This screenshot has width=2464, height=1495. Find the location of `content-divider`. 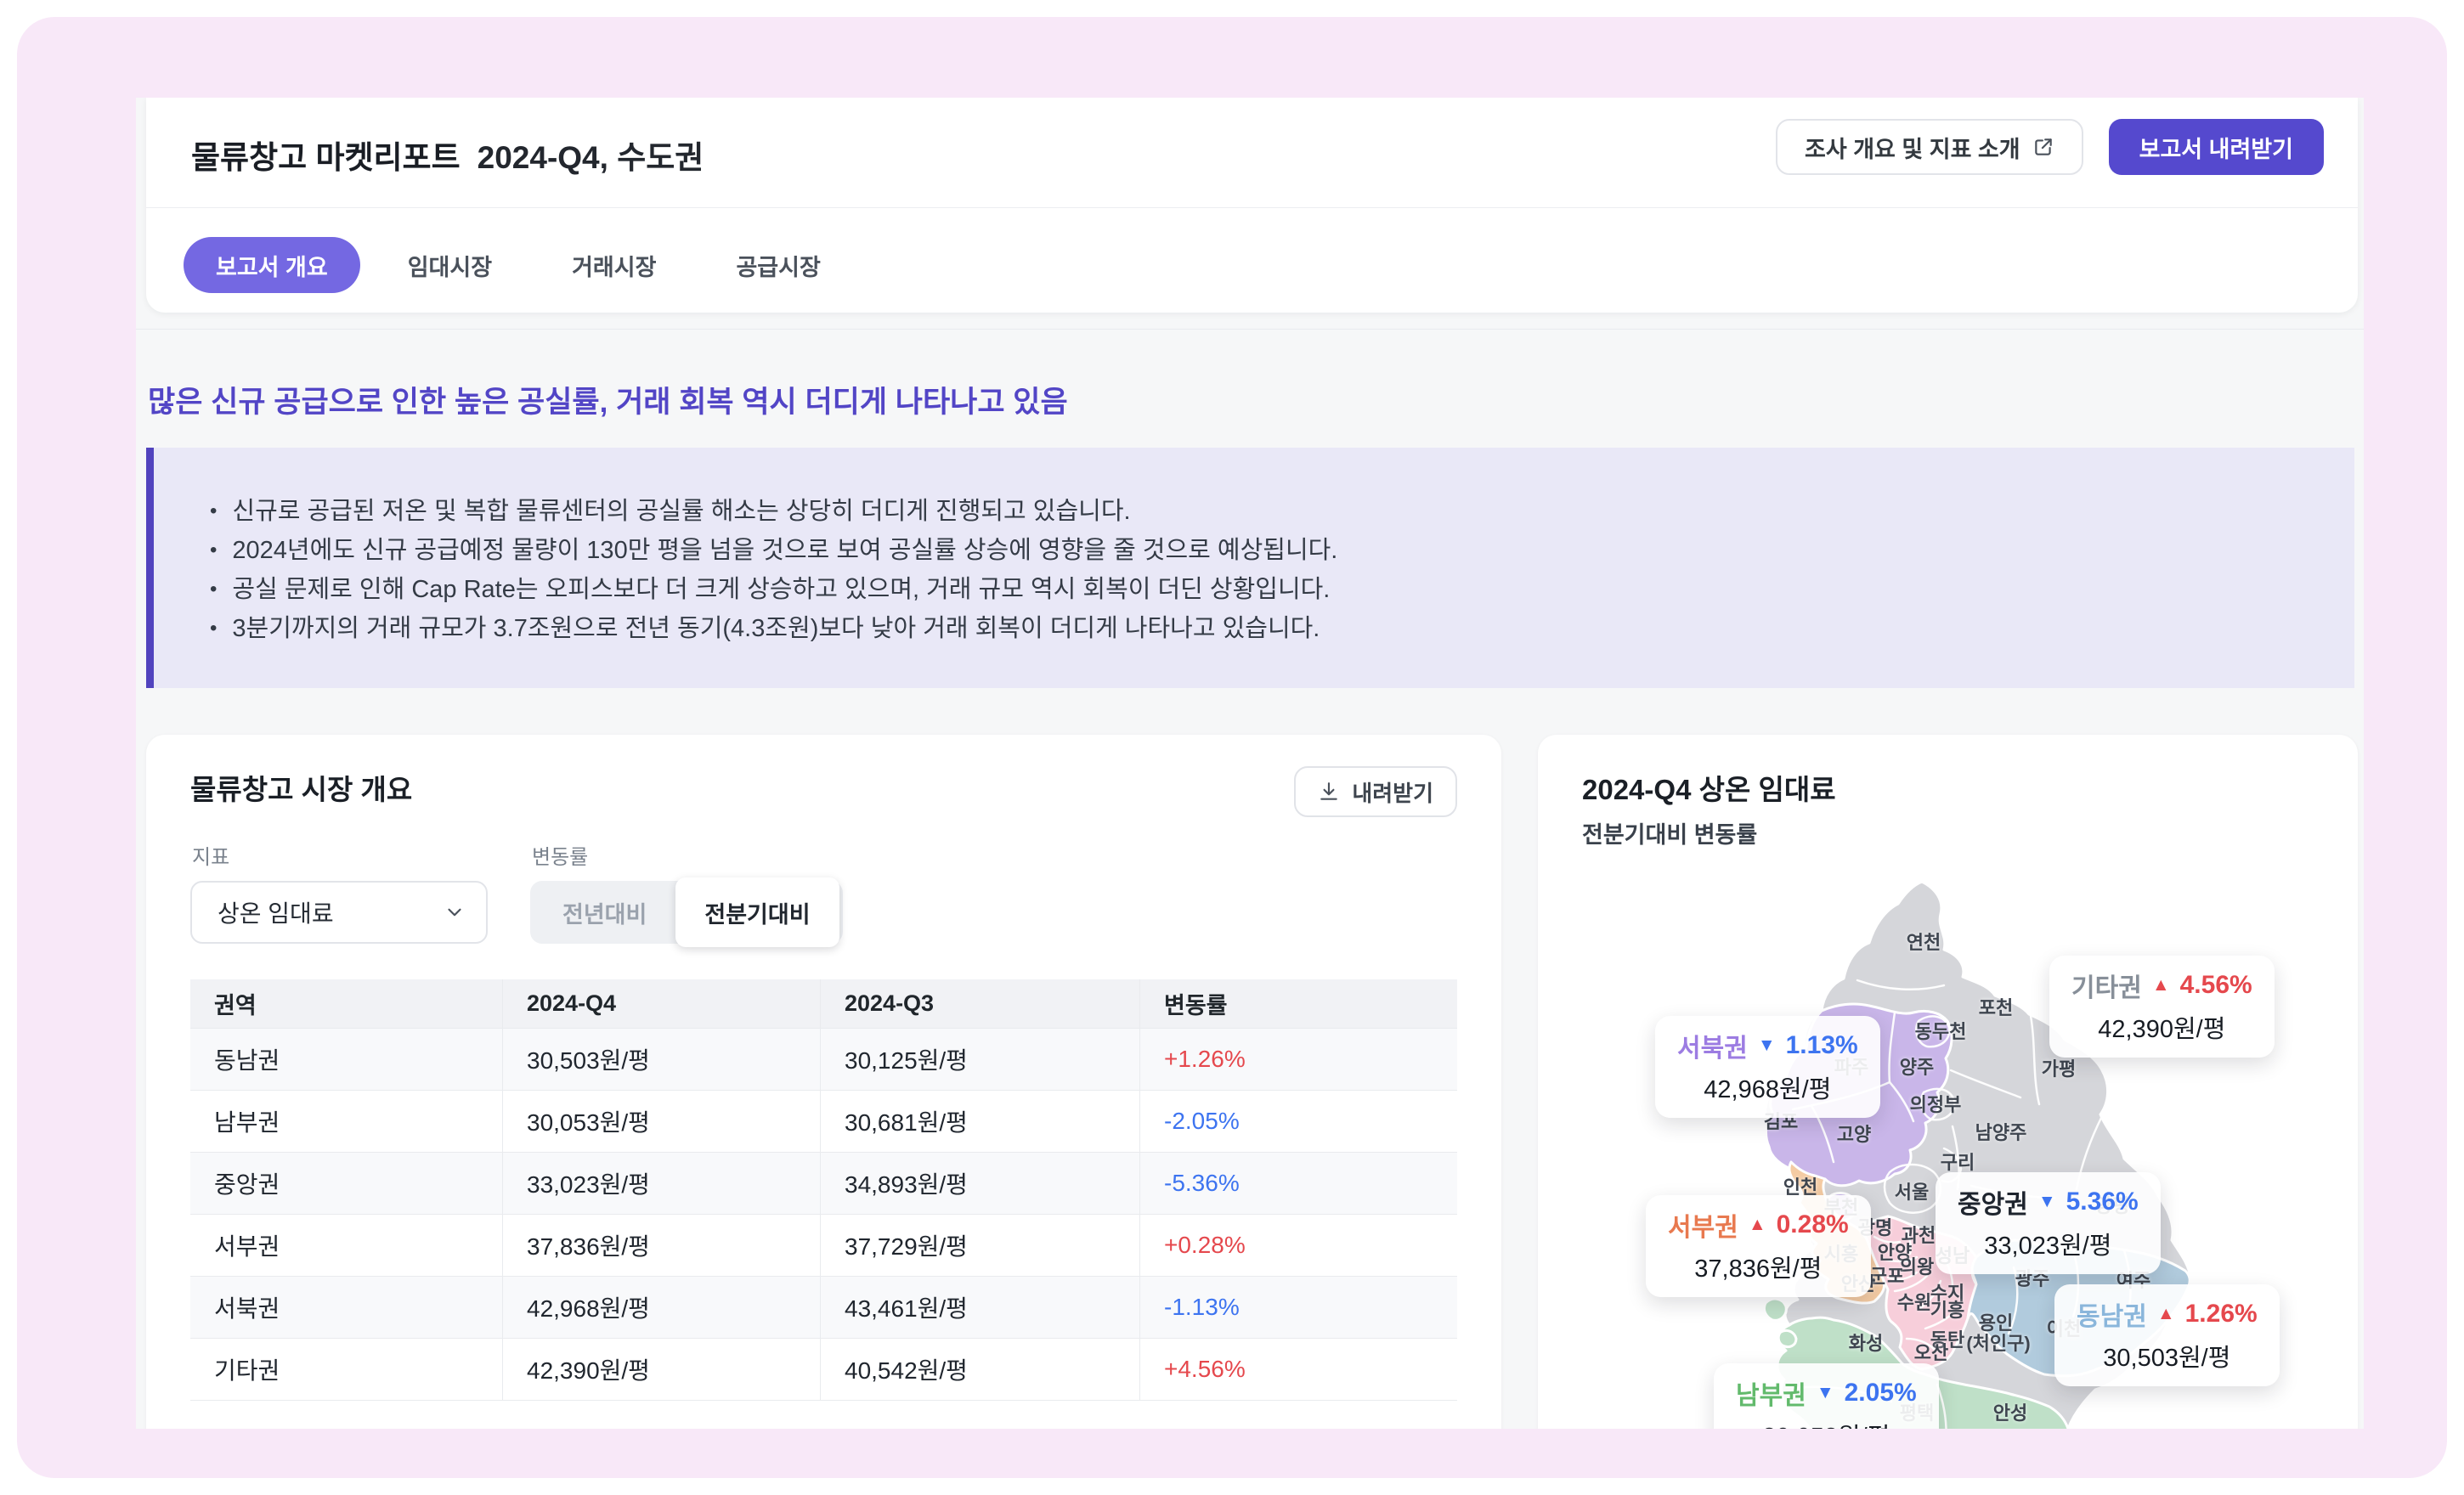

content-divider is located at coordinates (1250, 330).